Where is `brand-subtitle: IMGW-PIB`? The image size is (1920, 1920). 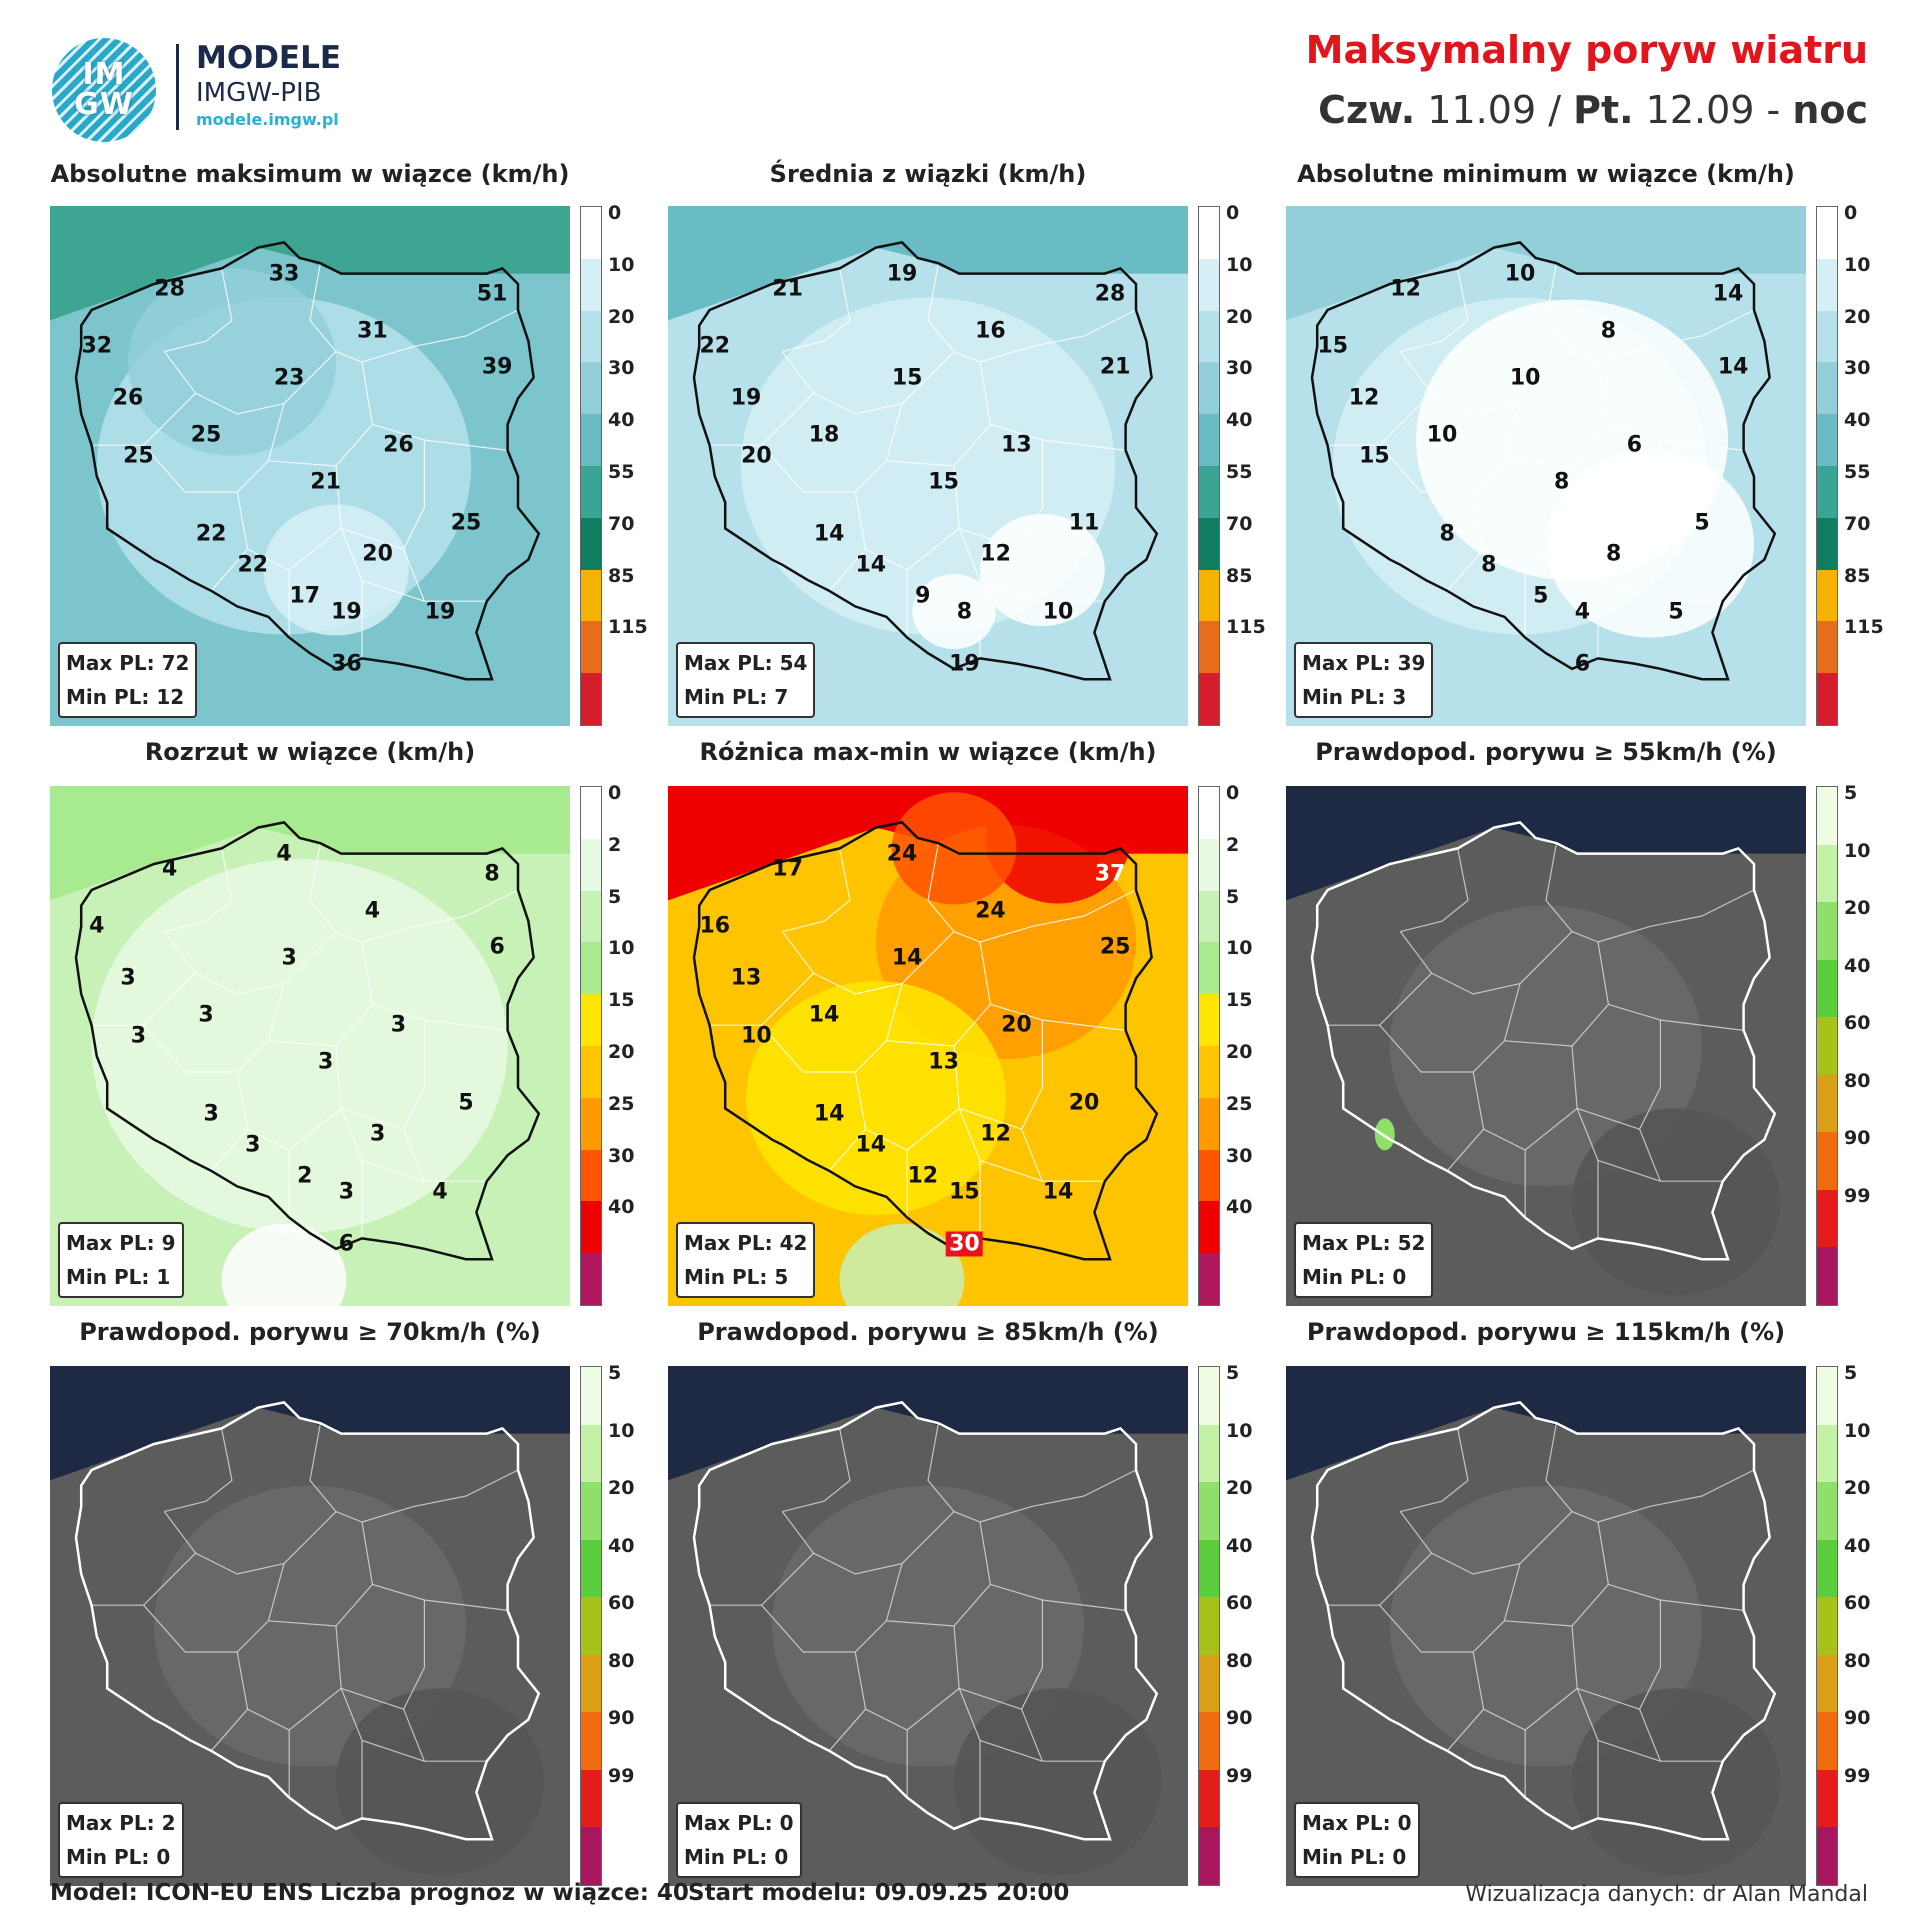 brand-subtitle: IMGW-PIB is located at coordinates (259, 93).